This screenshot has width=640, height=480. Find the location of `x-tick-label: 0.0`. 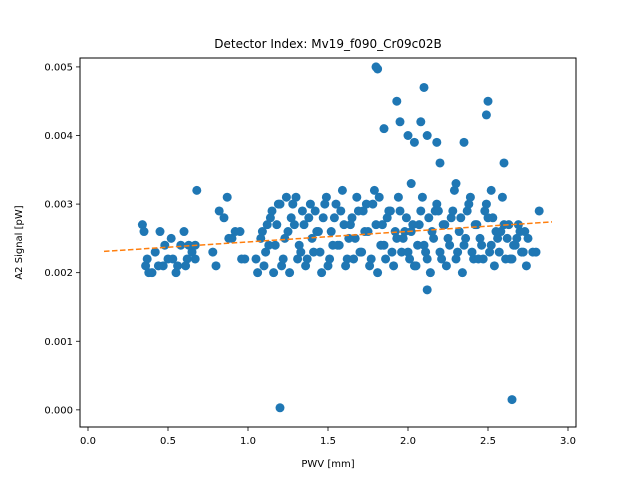

x-tick-label: 0.0 is located at coordinates (88, 441).